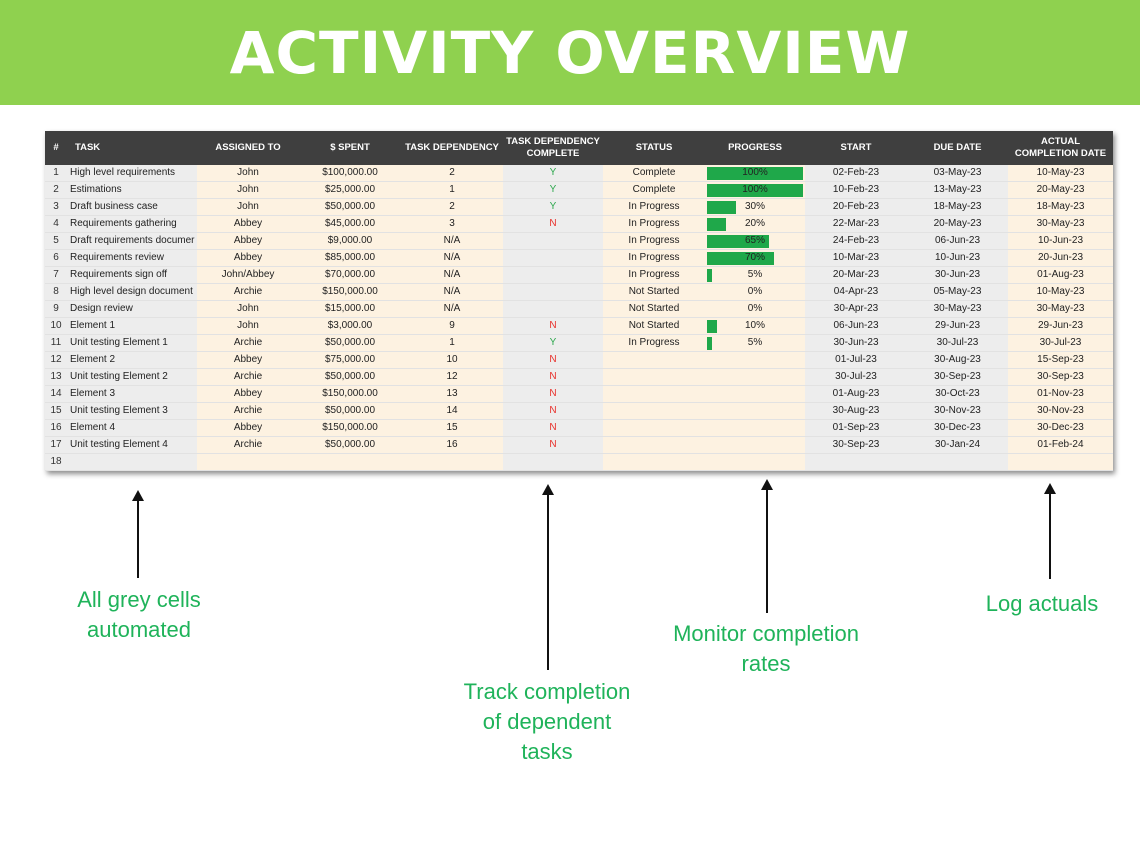 The width and height of the screenshot is (1140, 855). Describe the element at coordinates (56, 326) in the screenshot. I see `row-number: 10` at that location.